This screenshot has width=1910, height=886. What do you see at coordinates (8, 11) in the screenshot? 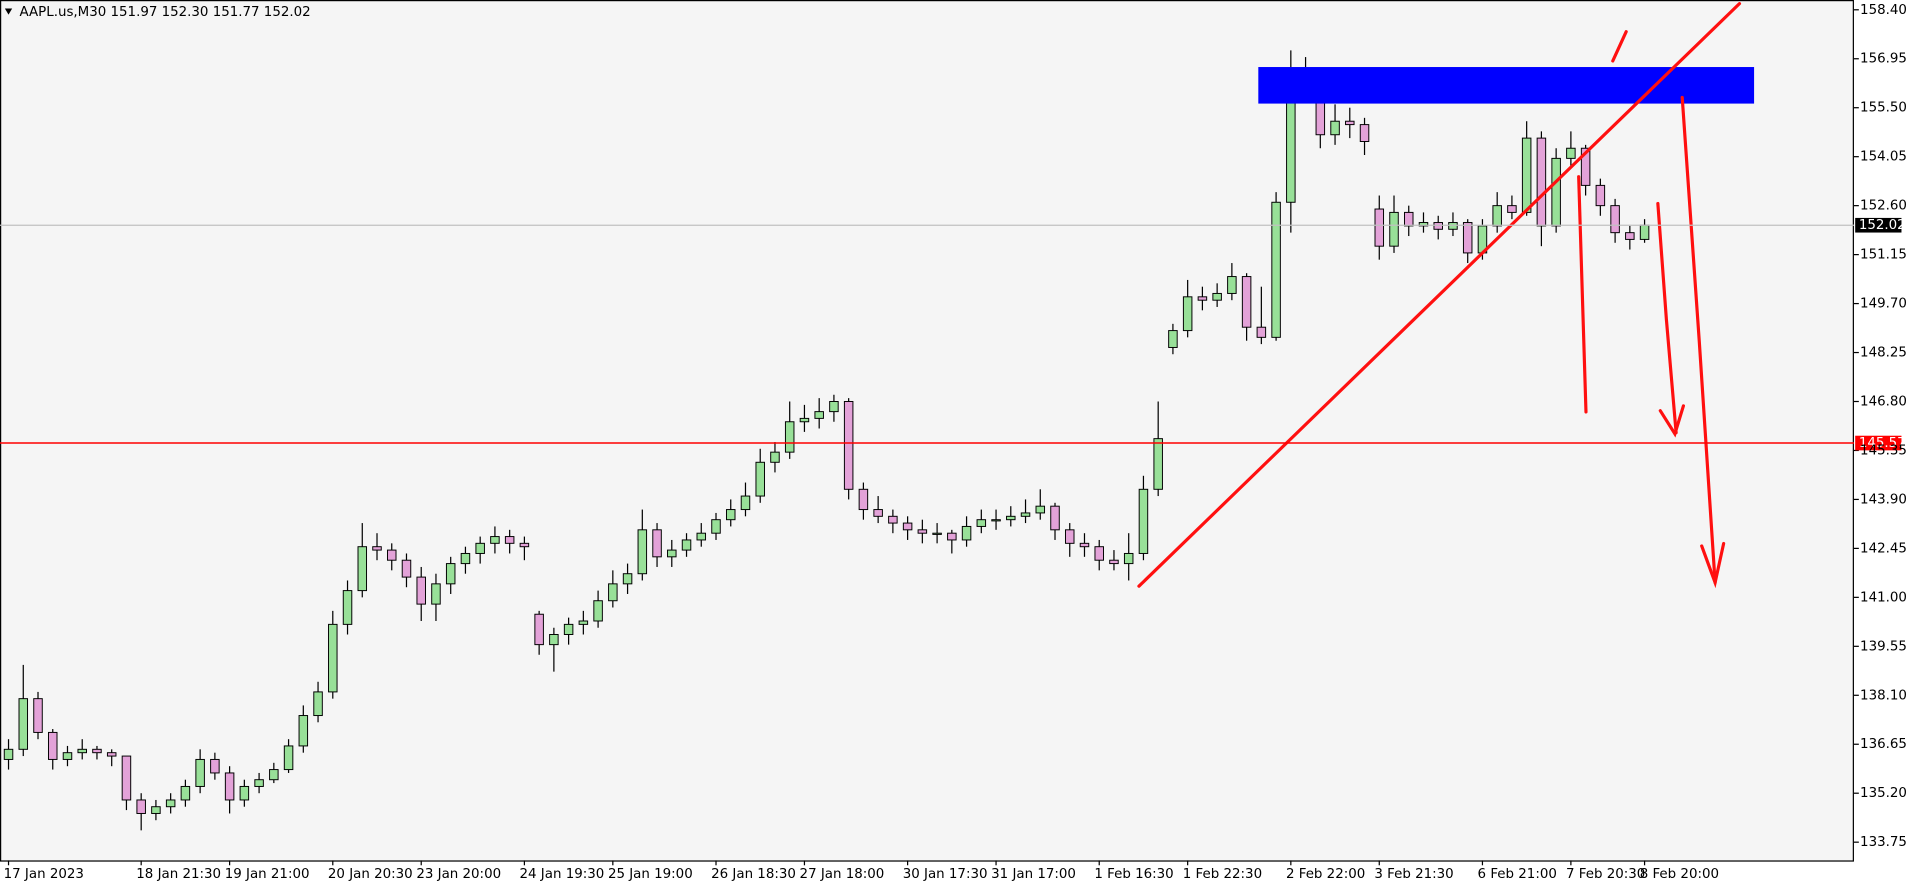
I see `menu-arrow` at bounding box center [8, 11].